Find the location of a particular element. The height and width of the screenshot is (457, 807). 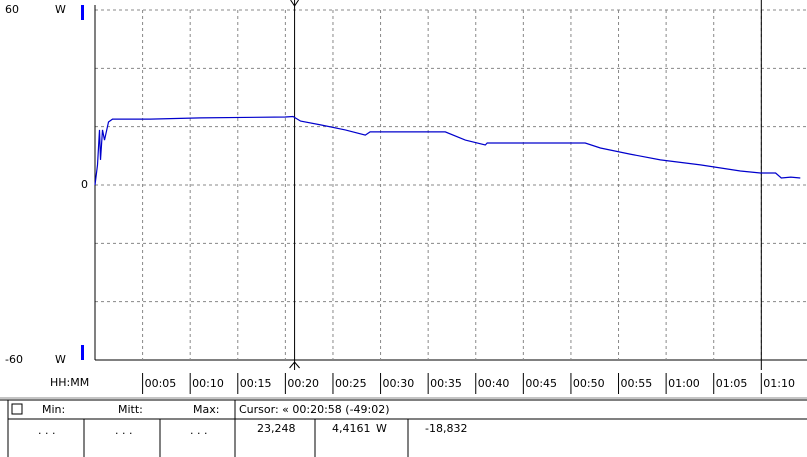

panel-header: Mitt: is located at coordinates (130, 409).